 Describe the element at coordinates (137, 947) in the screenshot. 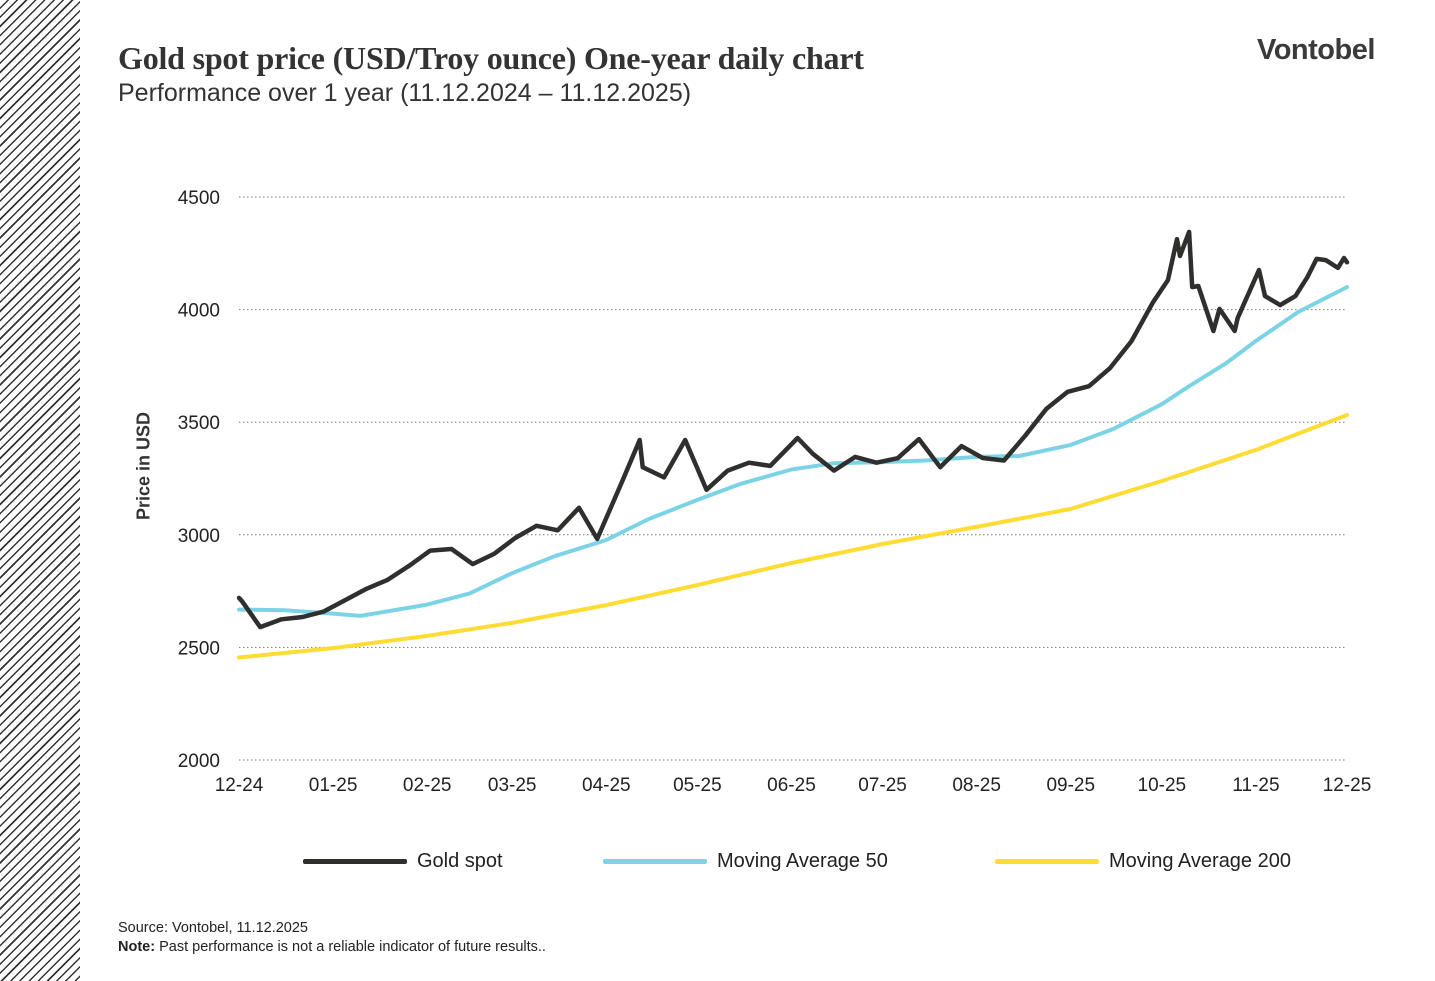

I see `note-label: Note:` at that location.